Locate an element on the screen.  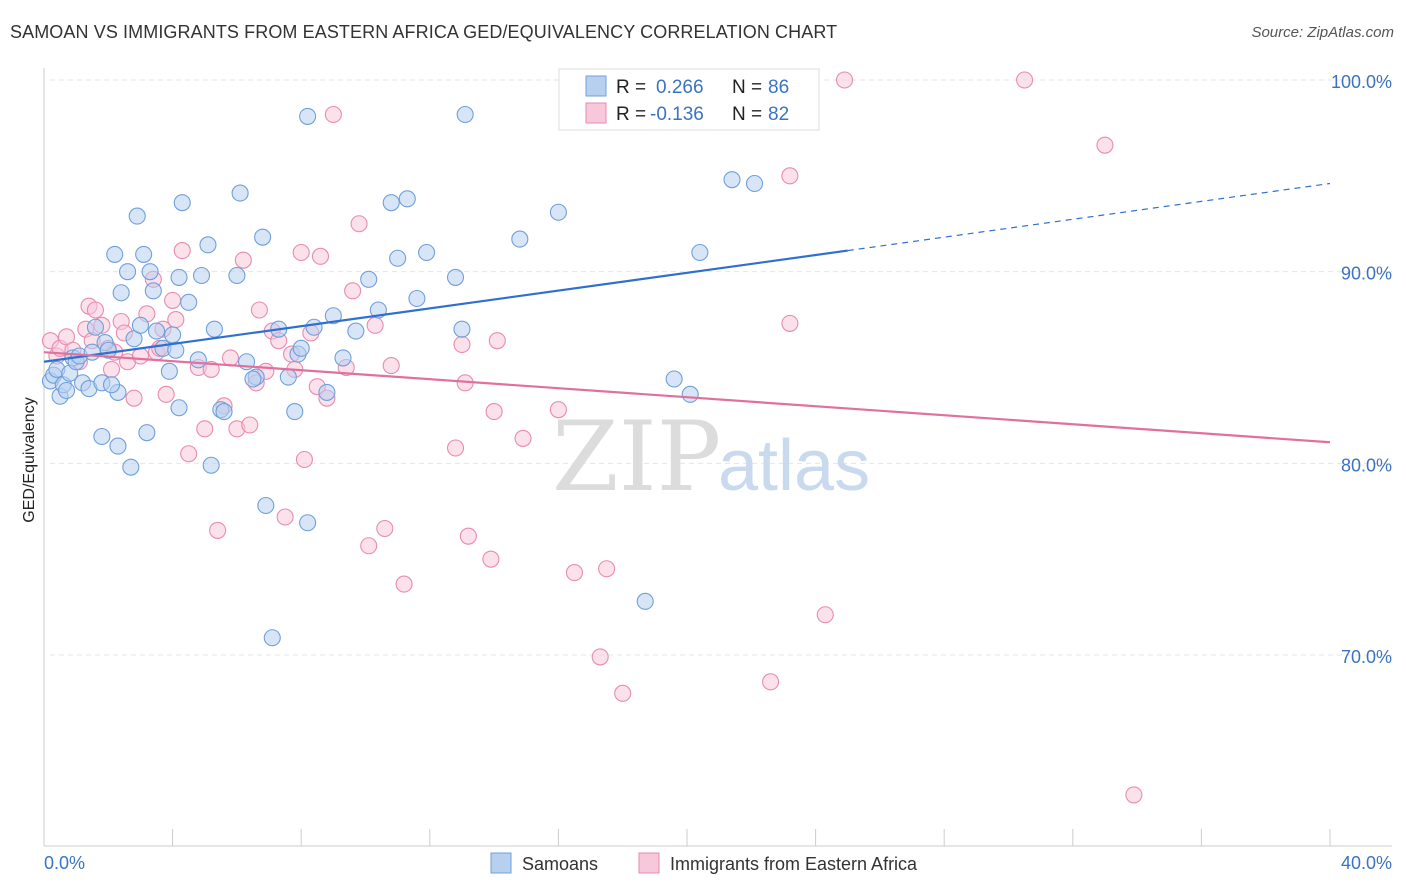
x-ticks is located at coordinates (687, 837).